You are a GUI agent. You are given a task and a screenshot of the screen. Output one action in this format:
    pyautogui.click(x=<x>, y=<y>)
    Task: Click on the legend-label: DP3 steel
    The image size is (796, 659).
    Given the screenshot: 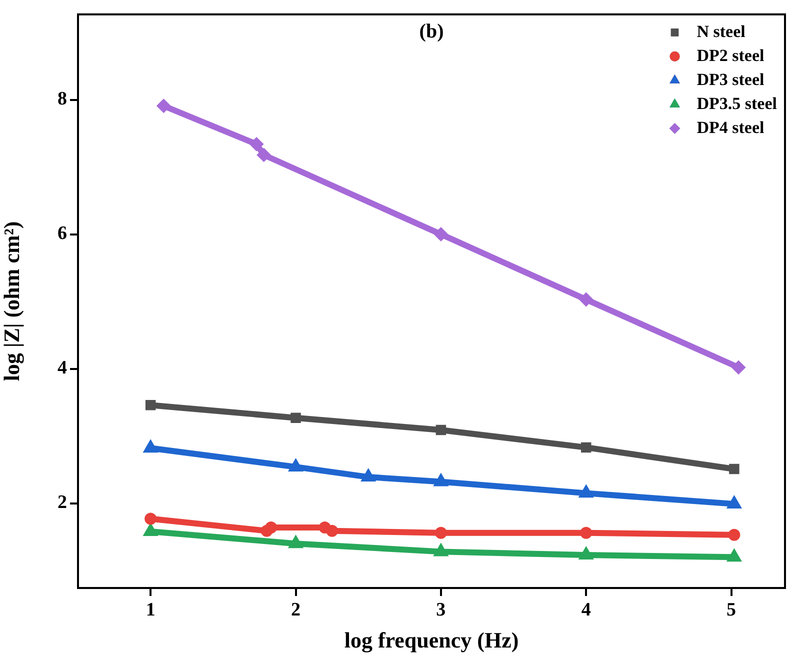 What is the action you would take?
    pyautogui.click(x=730, y=79)
    